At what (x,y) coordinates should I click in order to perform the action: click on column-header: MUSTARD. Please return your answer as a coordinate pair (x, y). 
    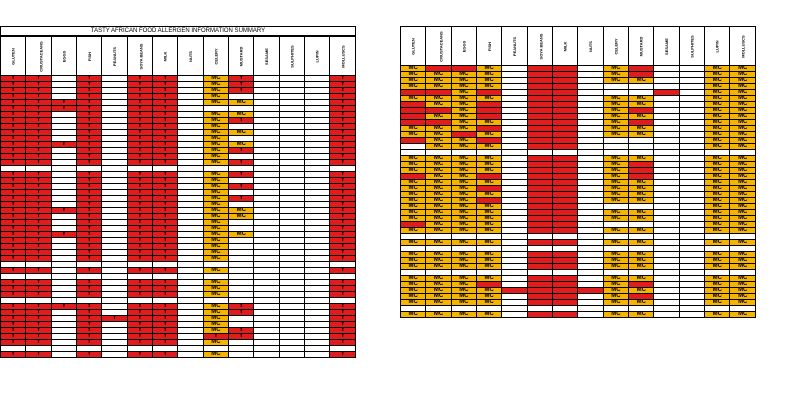
    Looking at the image, I should click on (641, 46).